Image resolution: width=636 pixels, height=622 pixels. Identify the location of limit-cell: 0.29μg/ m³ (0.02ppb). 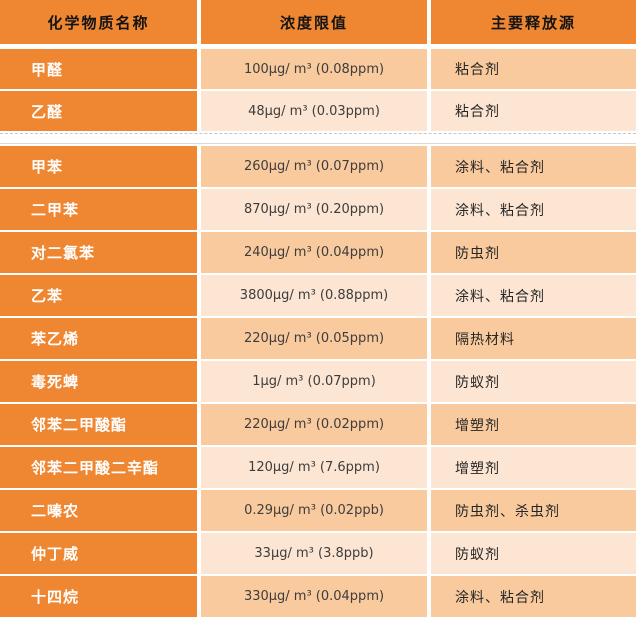
(314, 510).